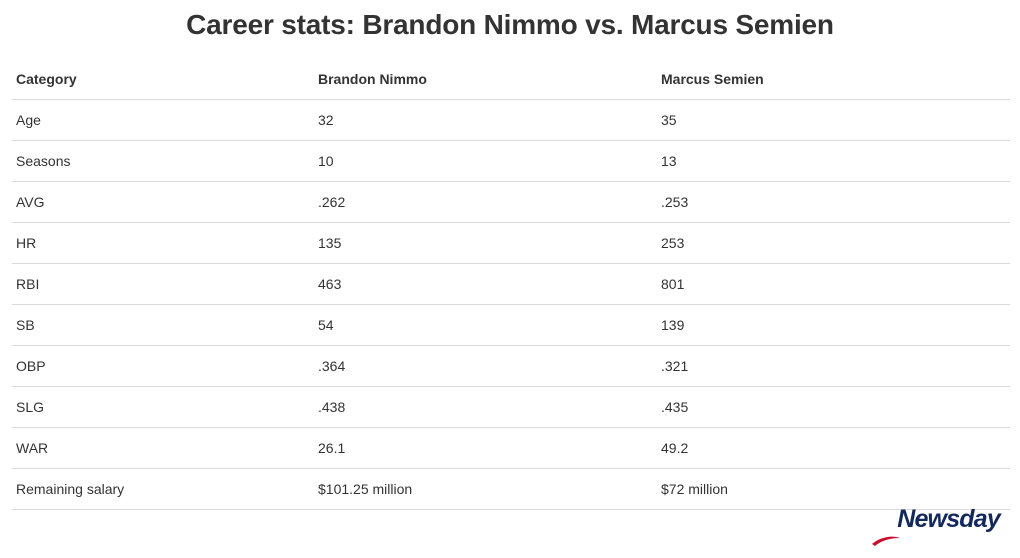 The height and width of the screenshot is (558, 1020). Describe the element at coordinates (833, 407) in the screenshot. I see `cell-semien: .435` at that location.